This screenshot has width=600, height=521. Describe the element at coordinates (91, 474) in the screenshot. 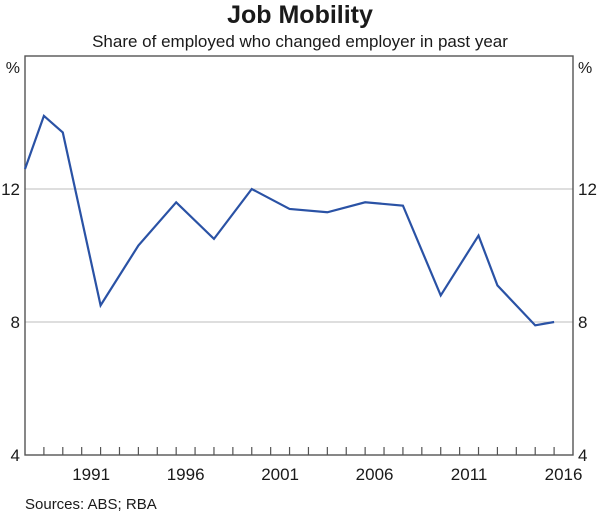

I see `x-axis-year-label: 1991` at that location.